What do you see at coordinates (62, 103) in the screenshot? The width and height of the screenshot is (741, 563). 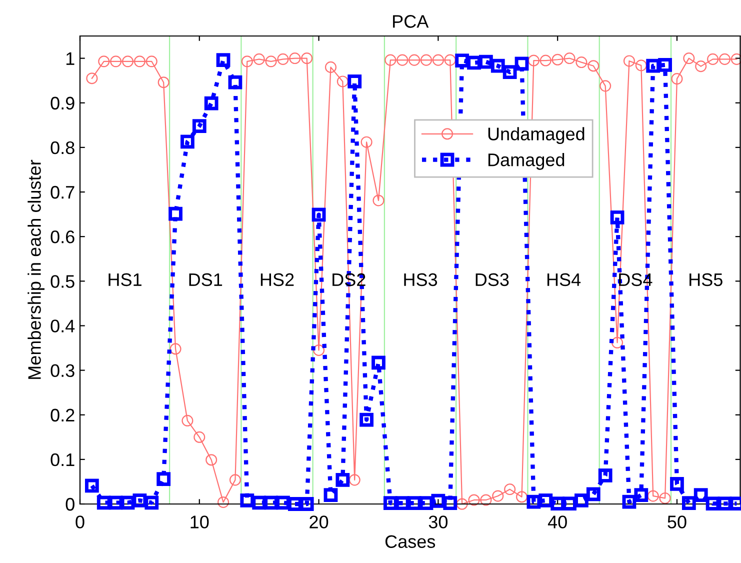 I see `y-tick-label: 0.9` at bounding box center [62, 103].